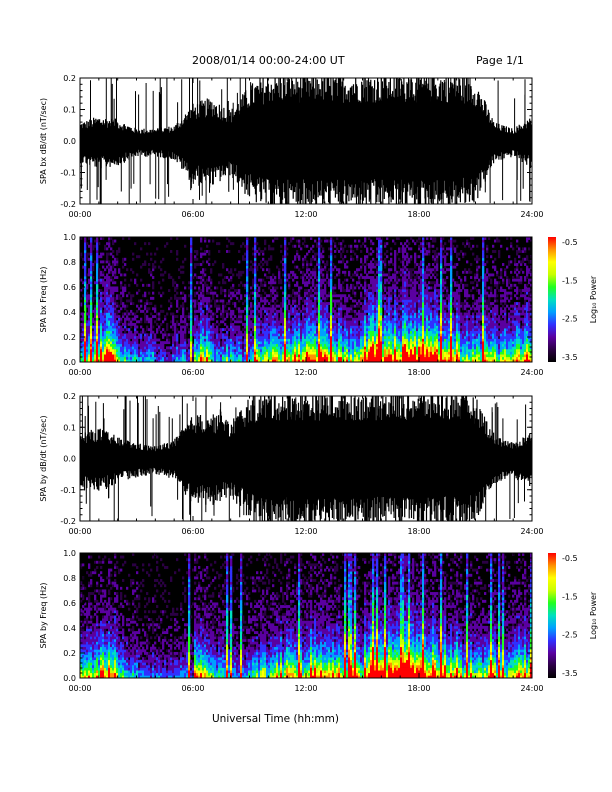 This screenshot has height=792, width=612. I want to click on waveform-envelope, so click(306, 141).